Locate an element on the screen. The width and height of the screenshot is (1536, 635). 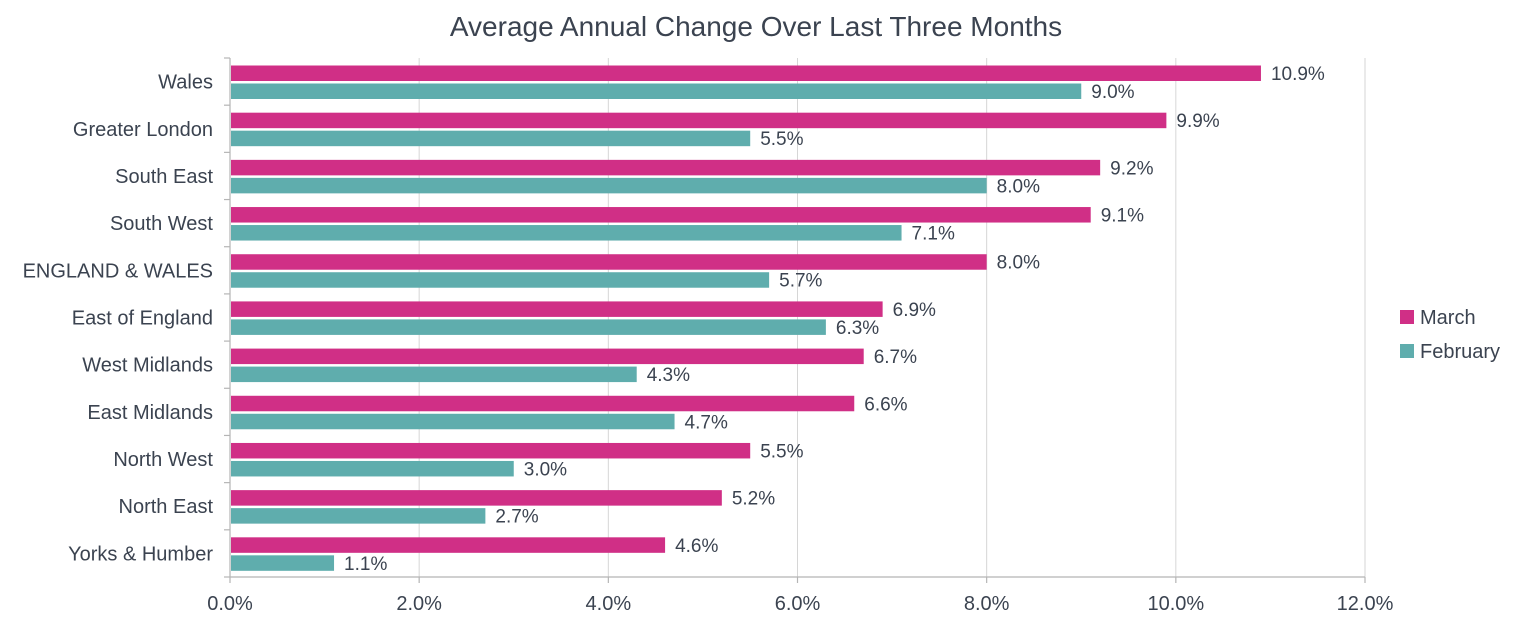
data-label: 2.7% is located at coordinates (516, 517).